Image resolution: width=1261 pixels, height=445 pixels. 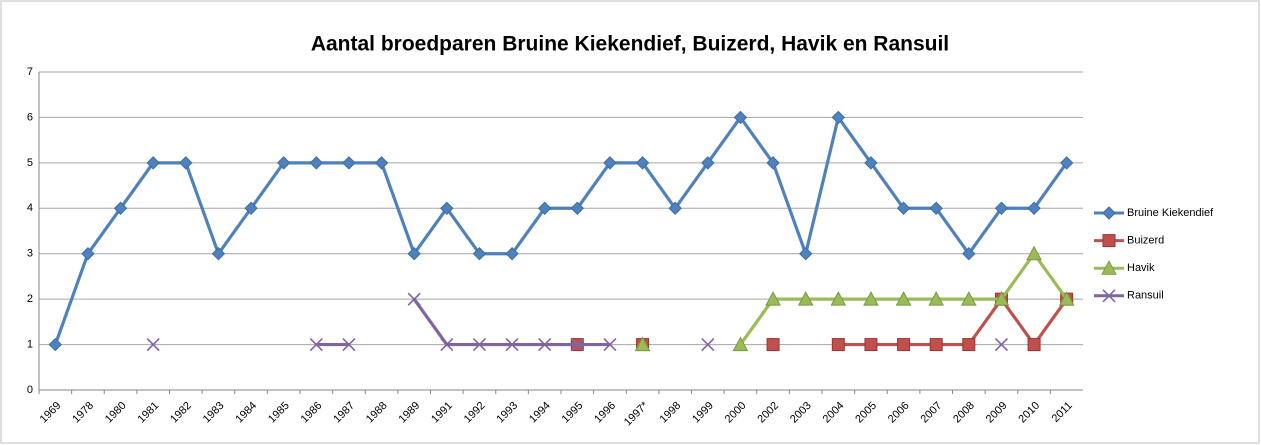 I want to click on y-tick-label: 0, so click(x=30, y=390).